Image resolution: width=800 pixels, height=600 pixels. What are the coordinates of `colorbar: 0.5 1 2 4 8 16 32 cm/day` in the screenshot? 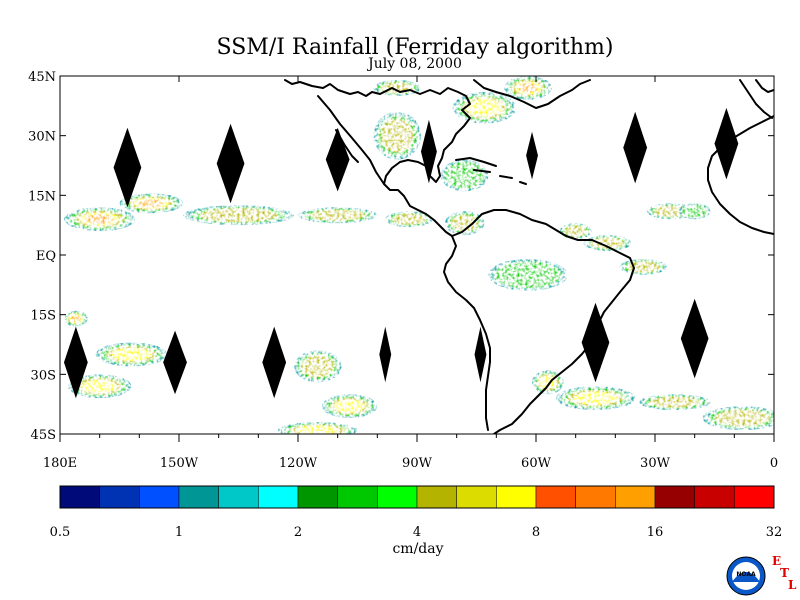 It's located at (416, 521).